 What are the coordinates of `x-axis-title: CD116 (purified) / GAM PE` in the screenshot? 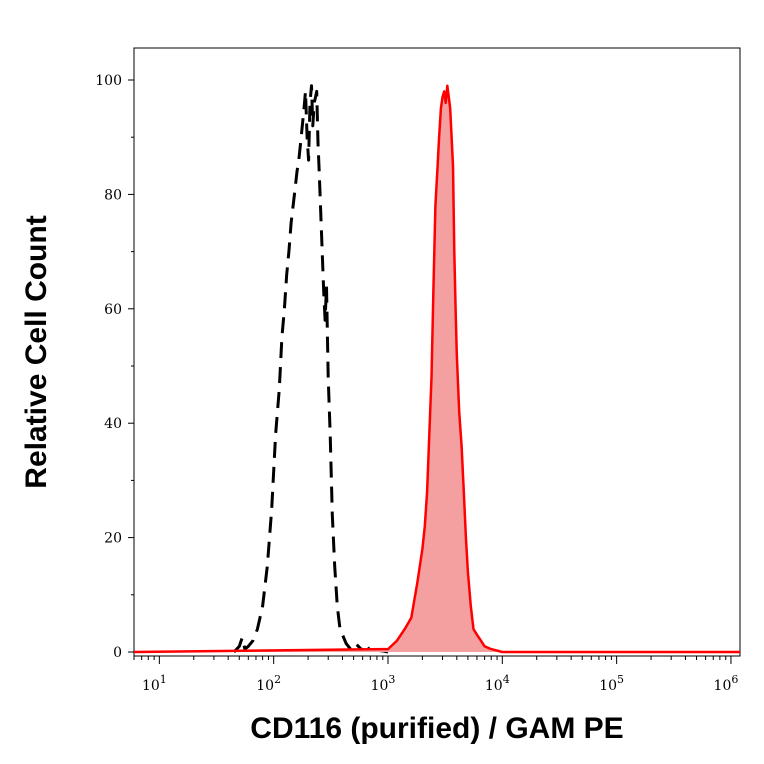 It's located at (436, 728).